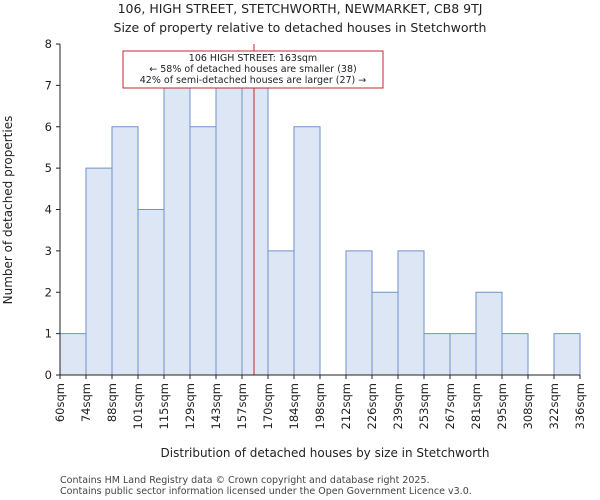 The width and height of the screenshot is (600, 500). Describe the element at coordinates (8, 210) in the screenshot. I see `y-axis-label: Number of detached properties` at that location.